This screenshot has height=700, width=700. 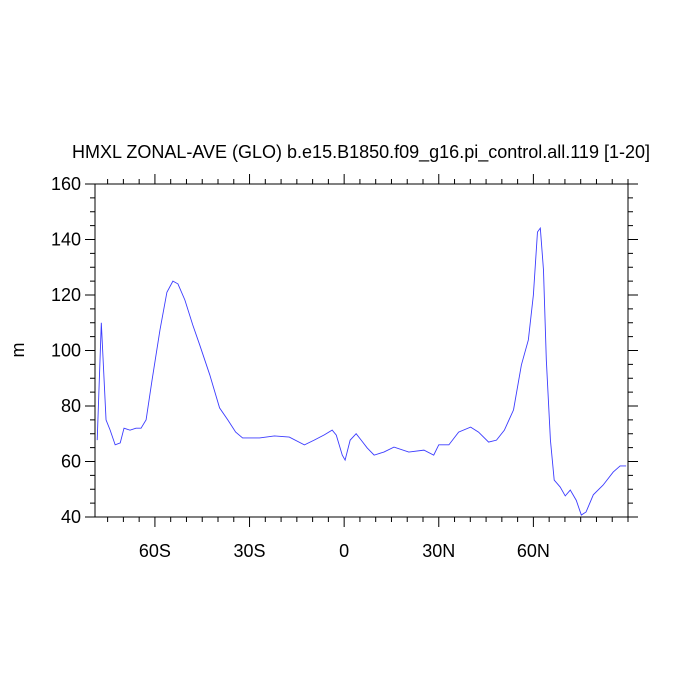 What do you see at coordinates (66, 351) in the screenshot?
I see `y-tick-label: 100` at bounding box center [66, 351].